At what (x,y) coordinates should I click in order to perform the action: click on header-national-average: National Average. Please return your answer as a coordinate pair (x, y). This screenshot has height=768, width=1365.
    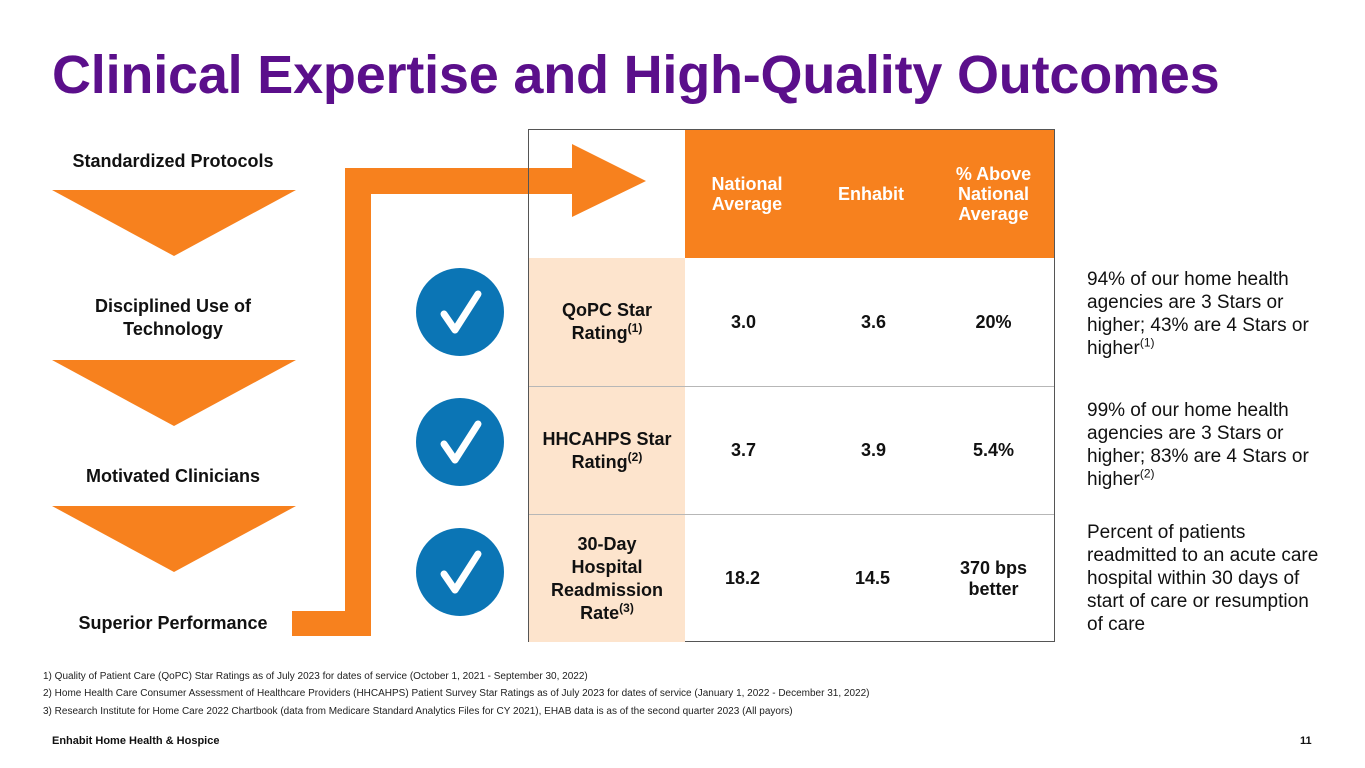
    Looking at the image, I should click on (747, 194).